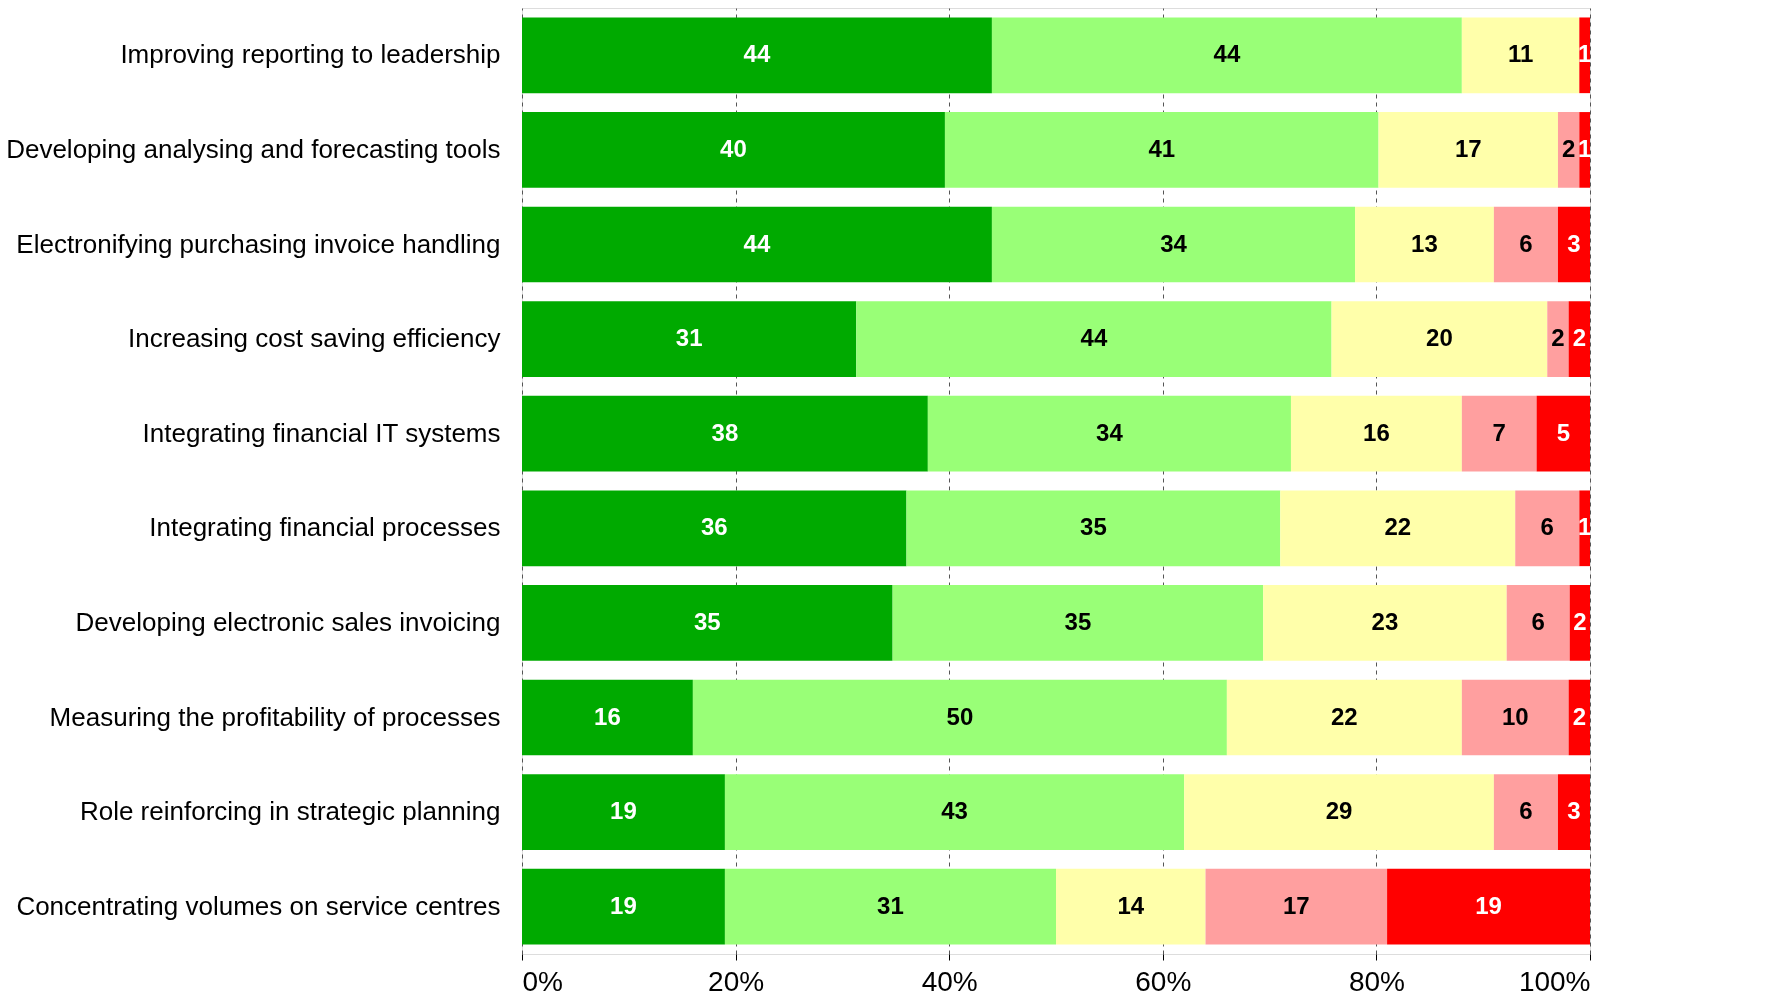  I want to click on data-label: 43, so click(954, 811).